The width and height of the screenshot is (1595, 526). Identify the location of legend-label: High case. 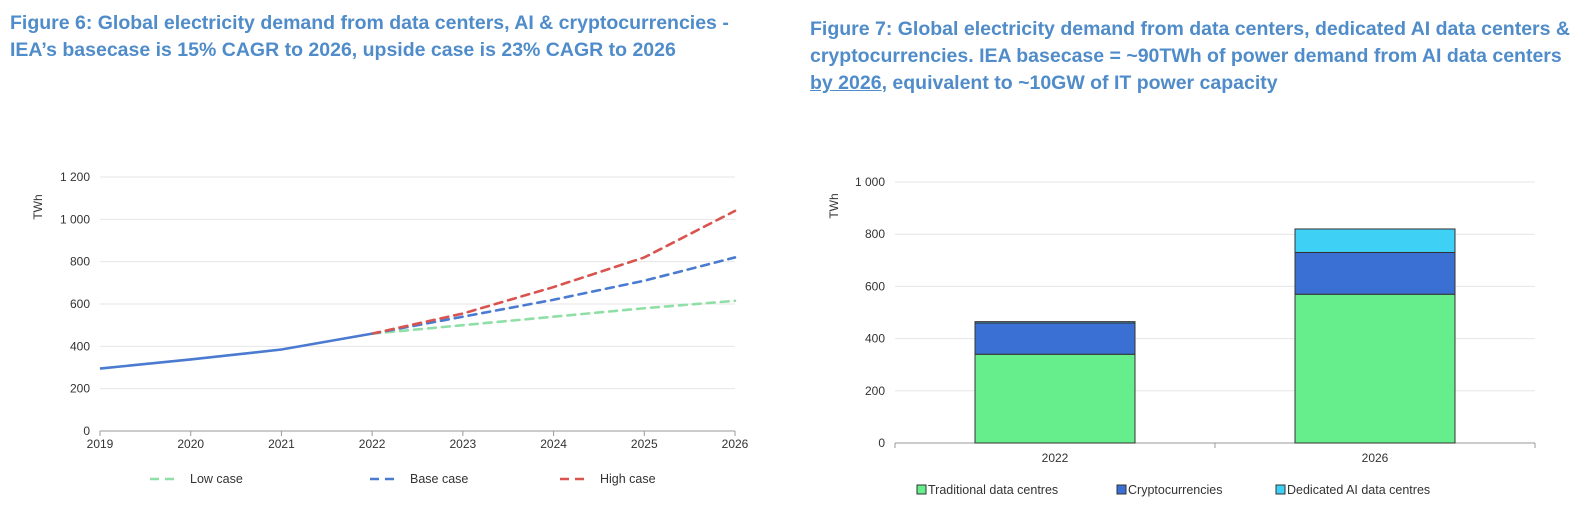
(628, 479).